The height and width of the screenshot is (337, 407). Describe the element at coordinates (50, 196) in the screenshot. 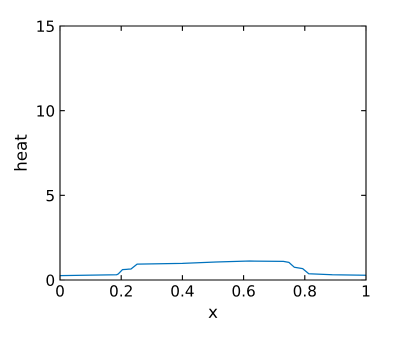

I see `y-tick-label: 5` at that location.